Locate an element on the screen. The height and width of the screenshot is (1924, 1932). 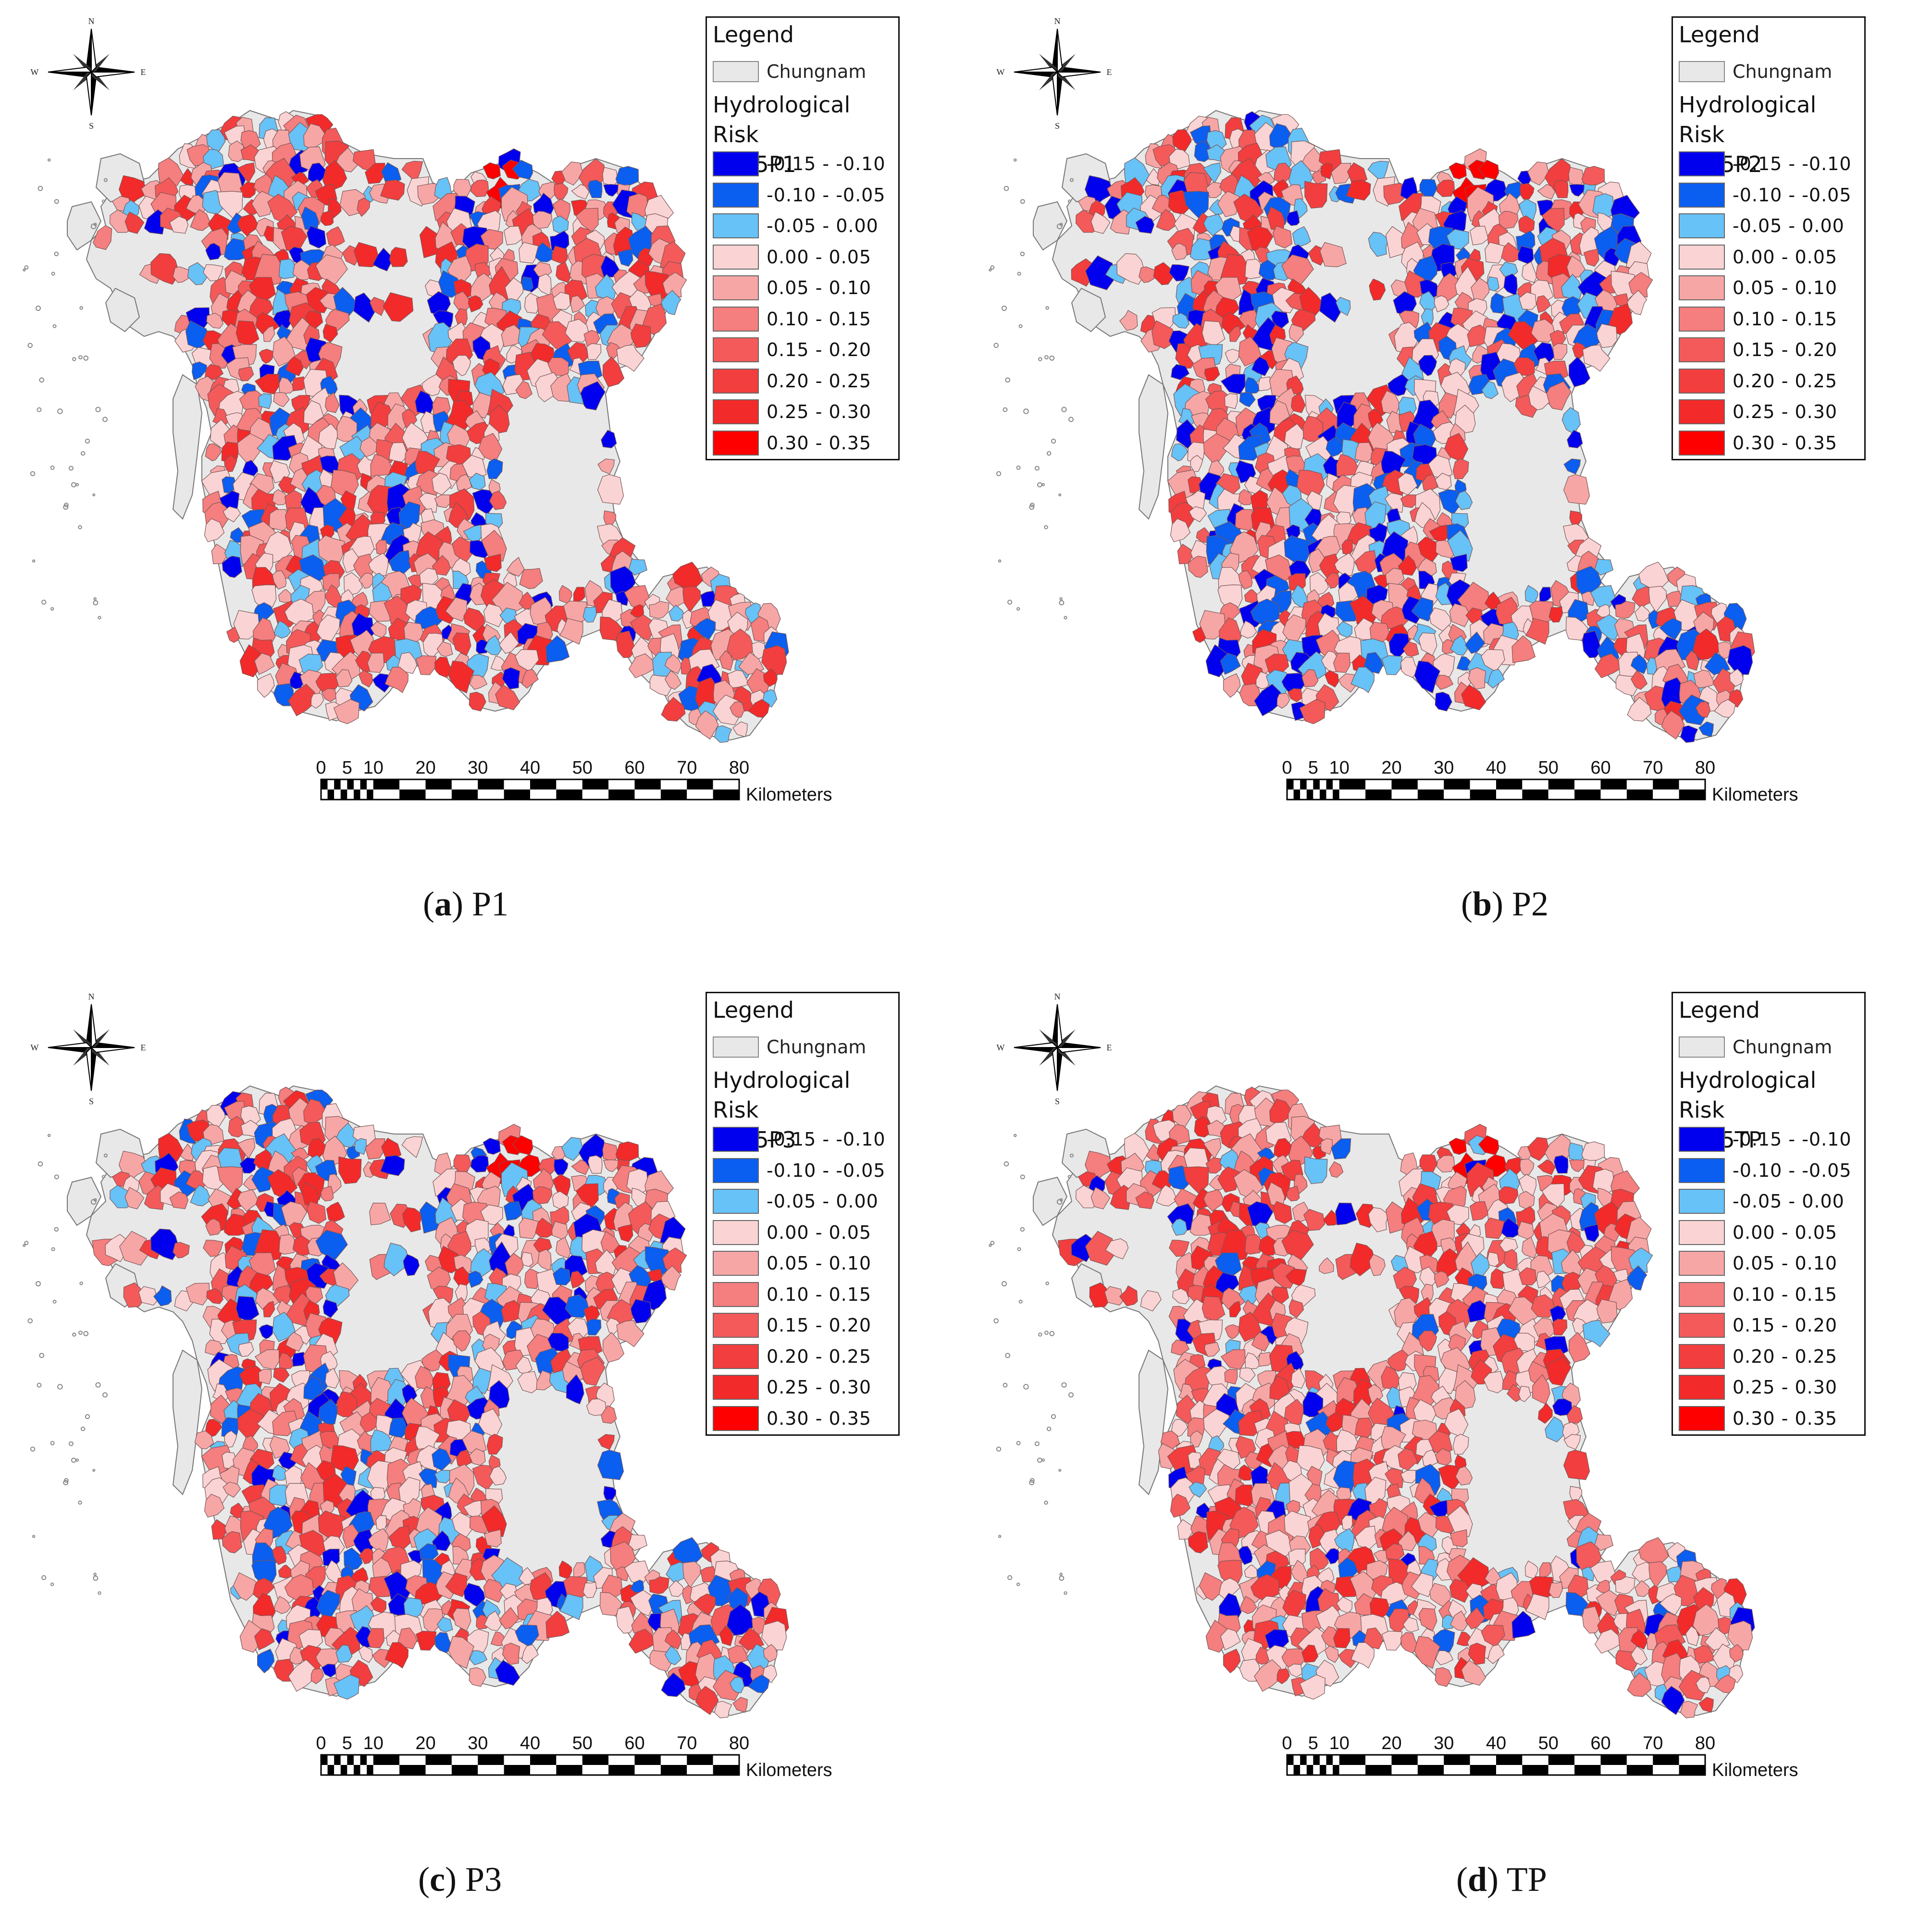
legend-region-swatch is located at coordinates (736, 71).